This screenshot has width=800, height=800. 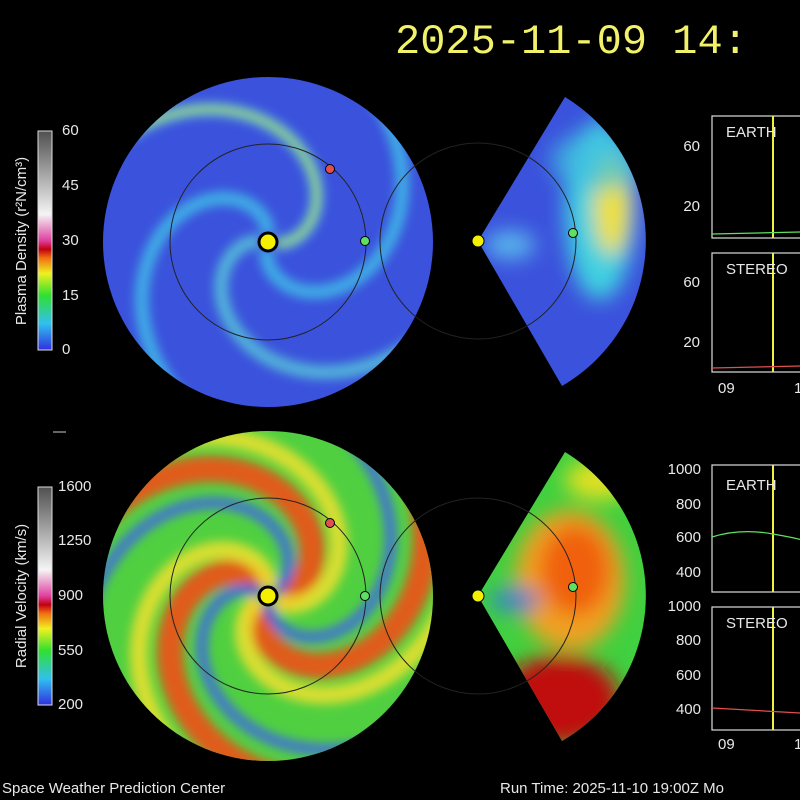 I want to click on footer-left: Space Weather Prediction Center, so click(x=113, y=788).